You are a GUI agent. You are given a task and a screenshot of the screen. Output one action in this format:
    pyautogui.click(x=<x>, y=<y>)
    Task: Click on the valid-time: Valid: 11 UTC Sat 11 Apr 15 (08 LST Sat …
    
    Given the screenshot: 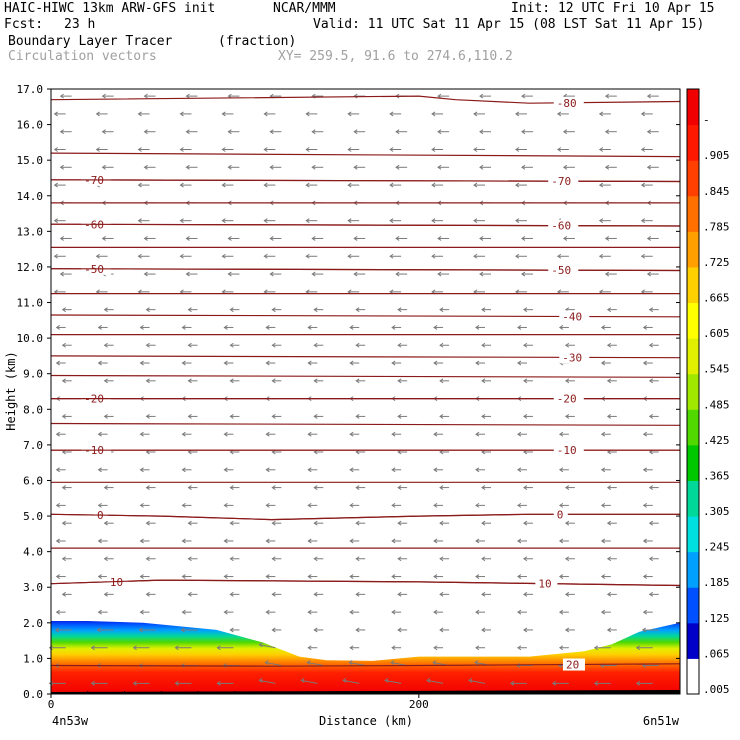 What is the action you would take?
    pyautogui.click(x=509, y=24)
    